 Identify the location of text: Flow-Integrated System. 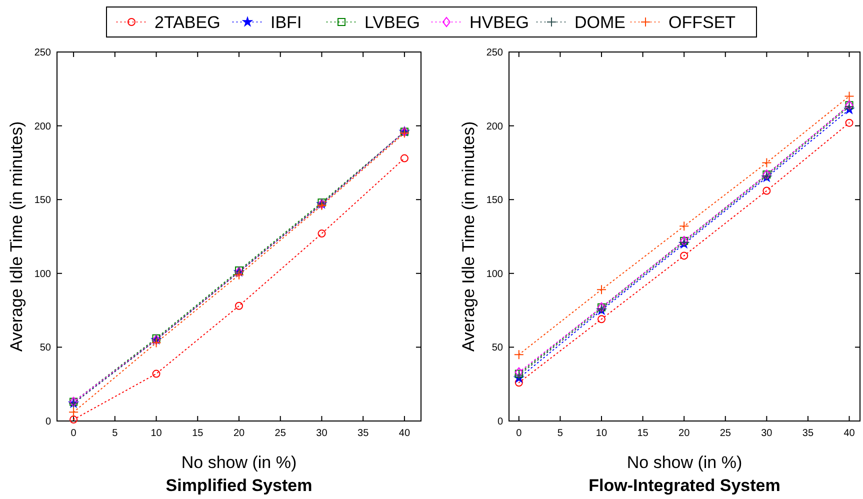
(684, 485).